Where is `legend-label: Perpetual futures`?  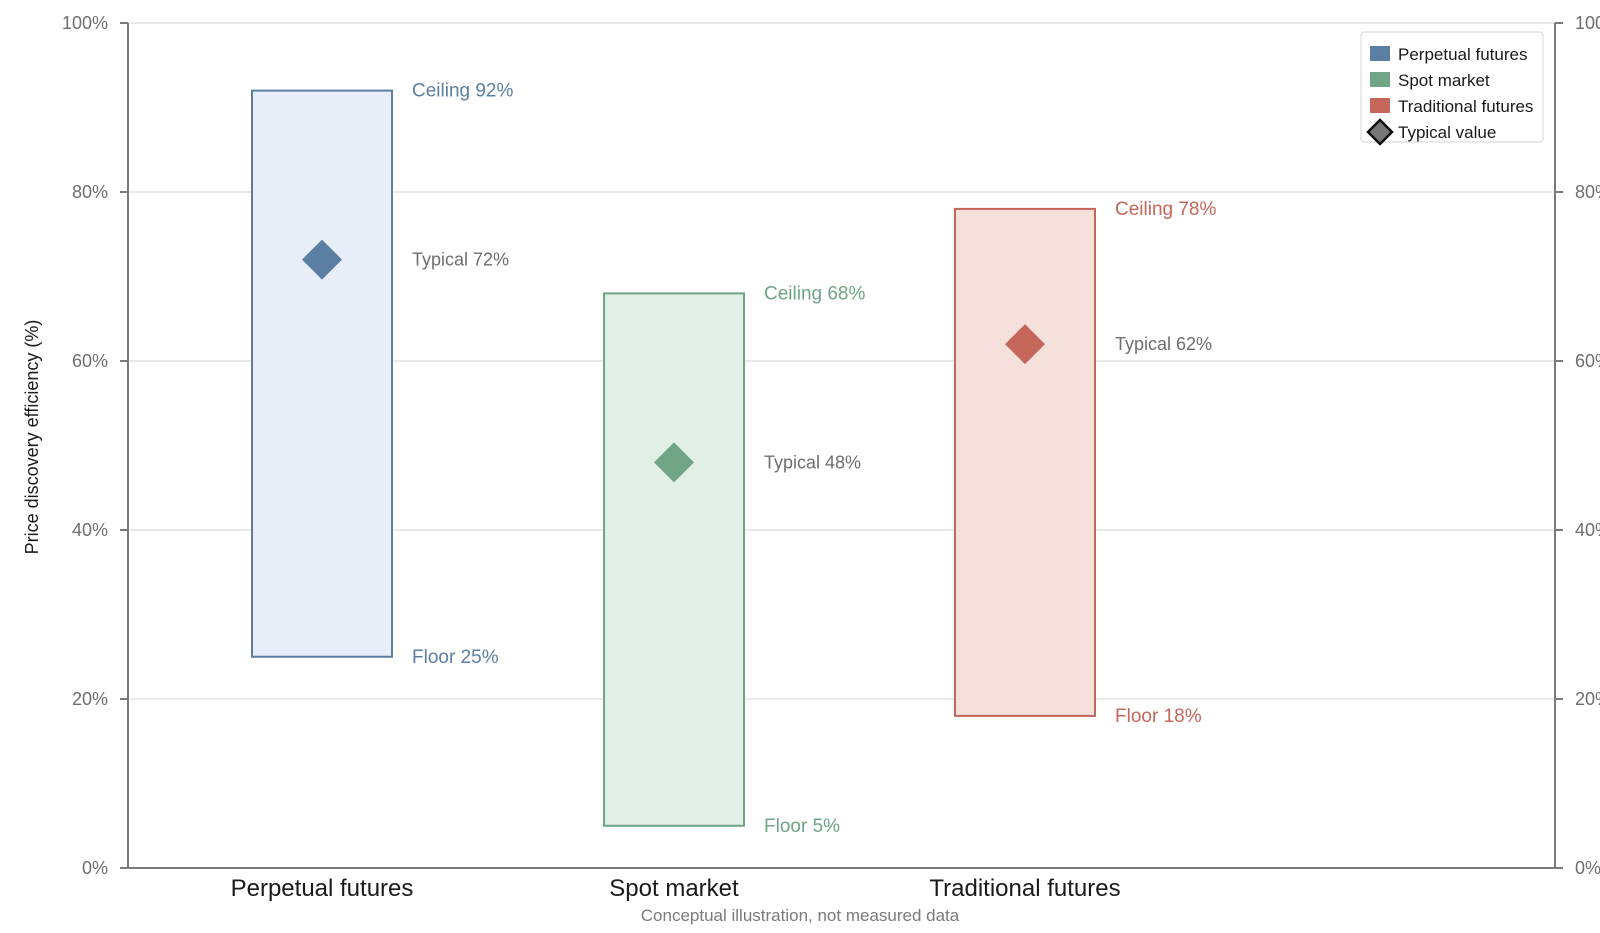
legend-label: Perpetual futures is located at coordinates (1462, 54).